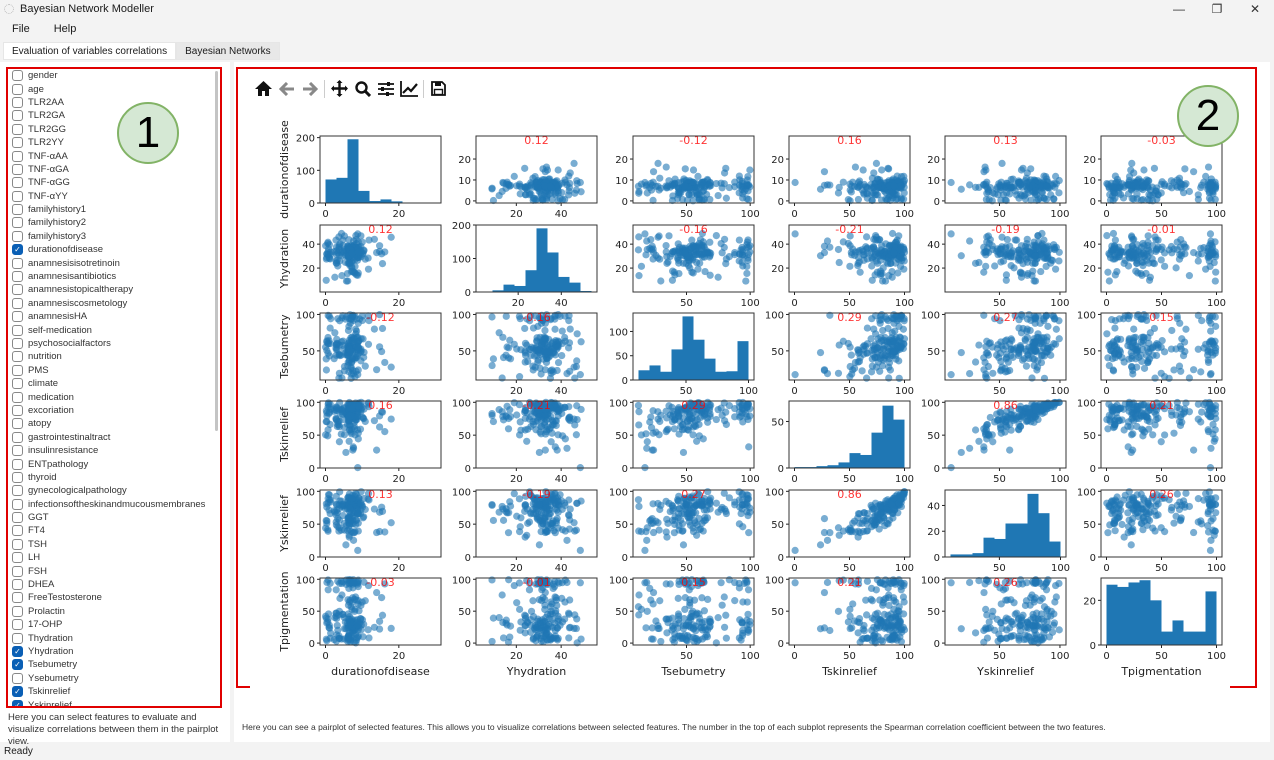 The image size is (1274, 760). What do you see at coordinates (1217, 9) in the screenshot?
I see `maximize-button: ❐` at bounding box center [1217, 9].